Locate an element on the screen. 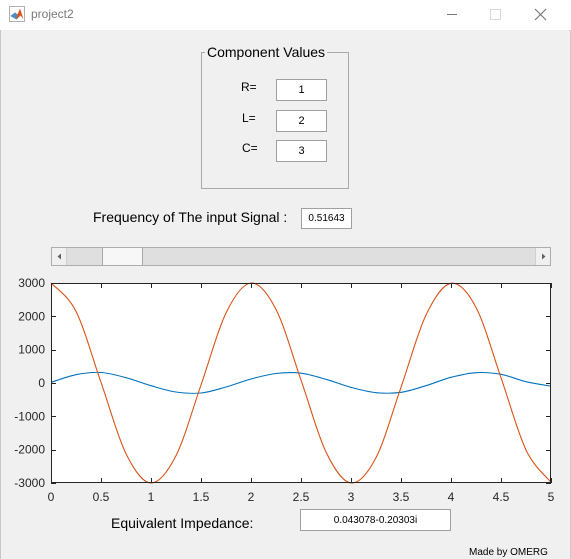 This screenshot has height=559, width=571. y-tick-label: 3000 is located at coordinates (31, 283).